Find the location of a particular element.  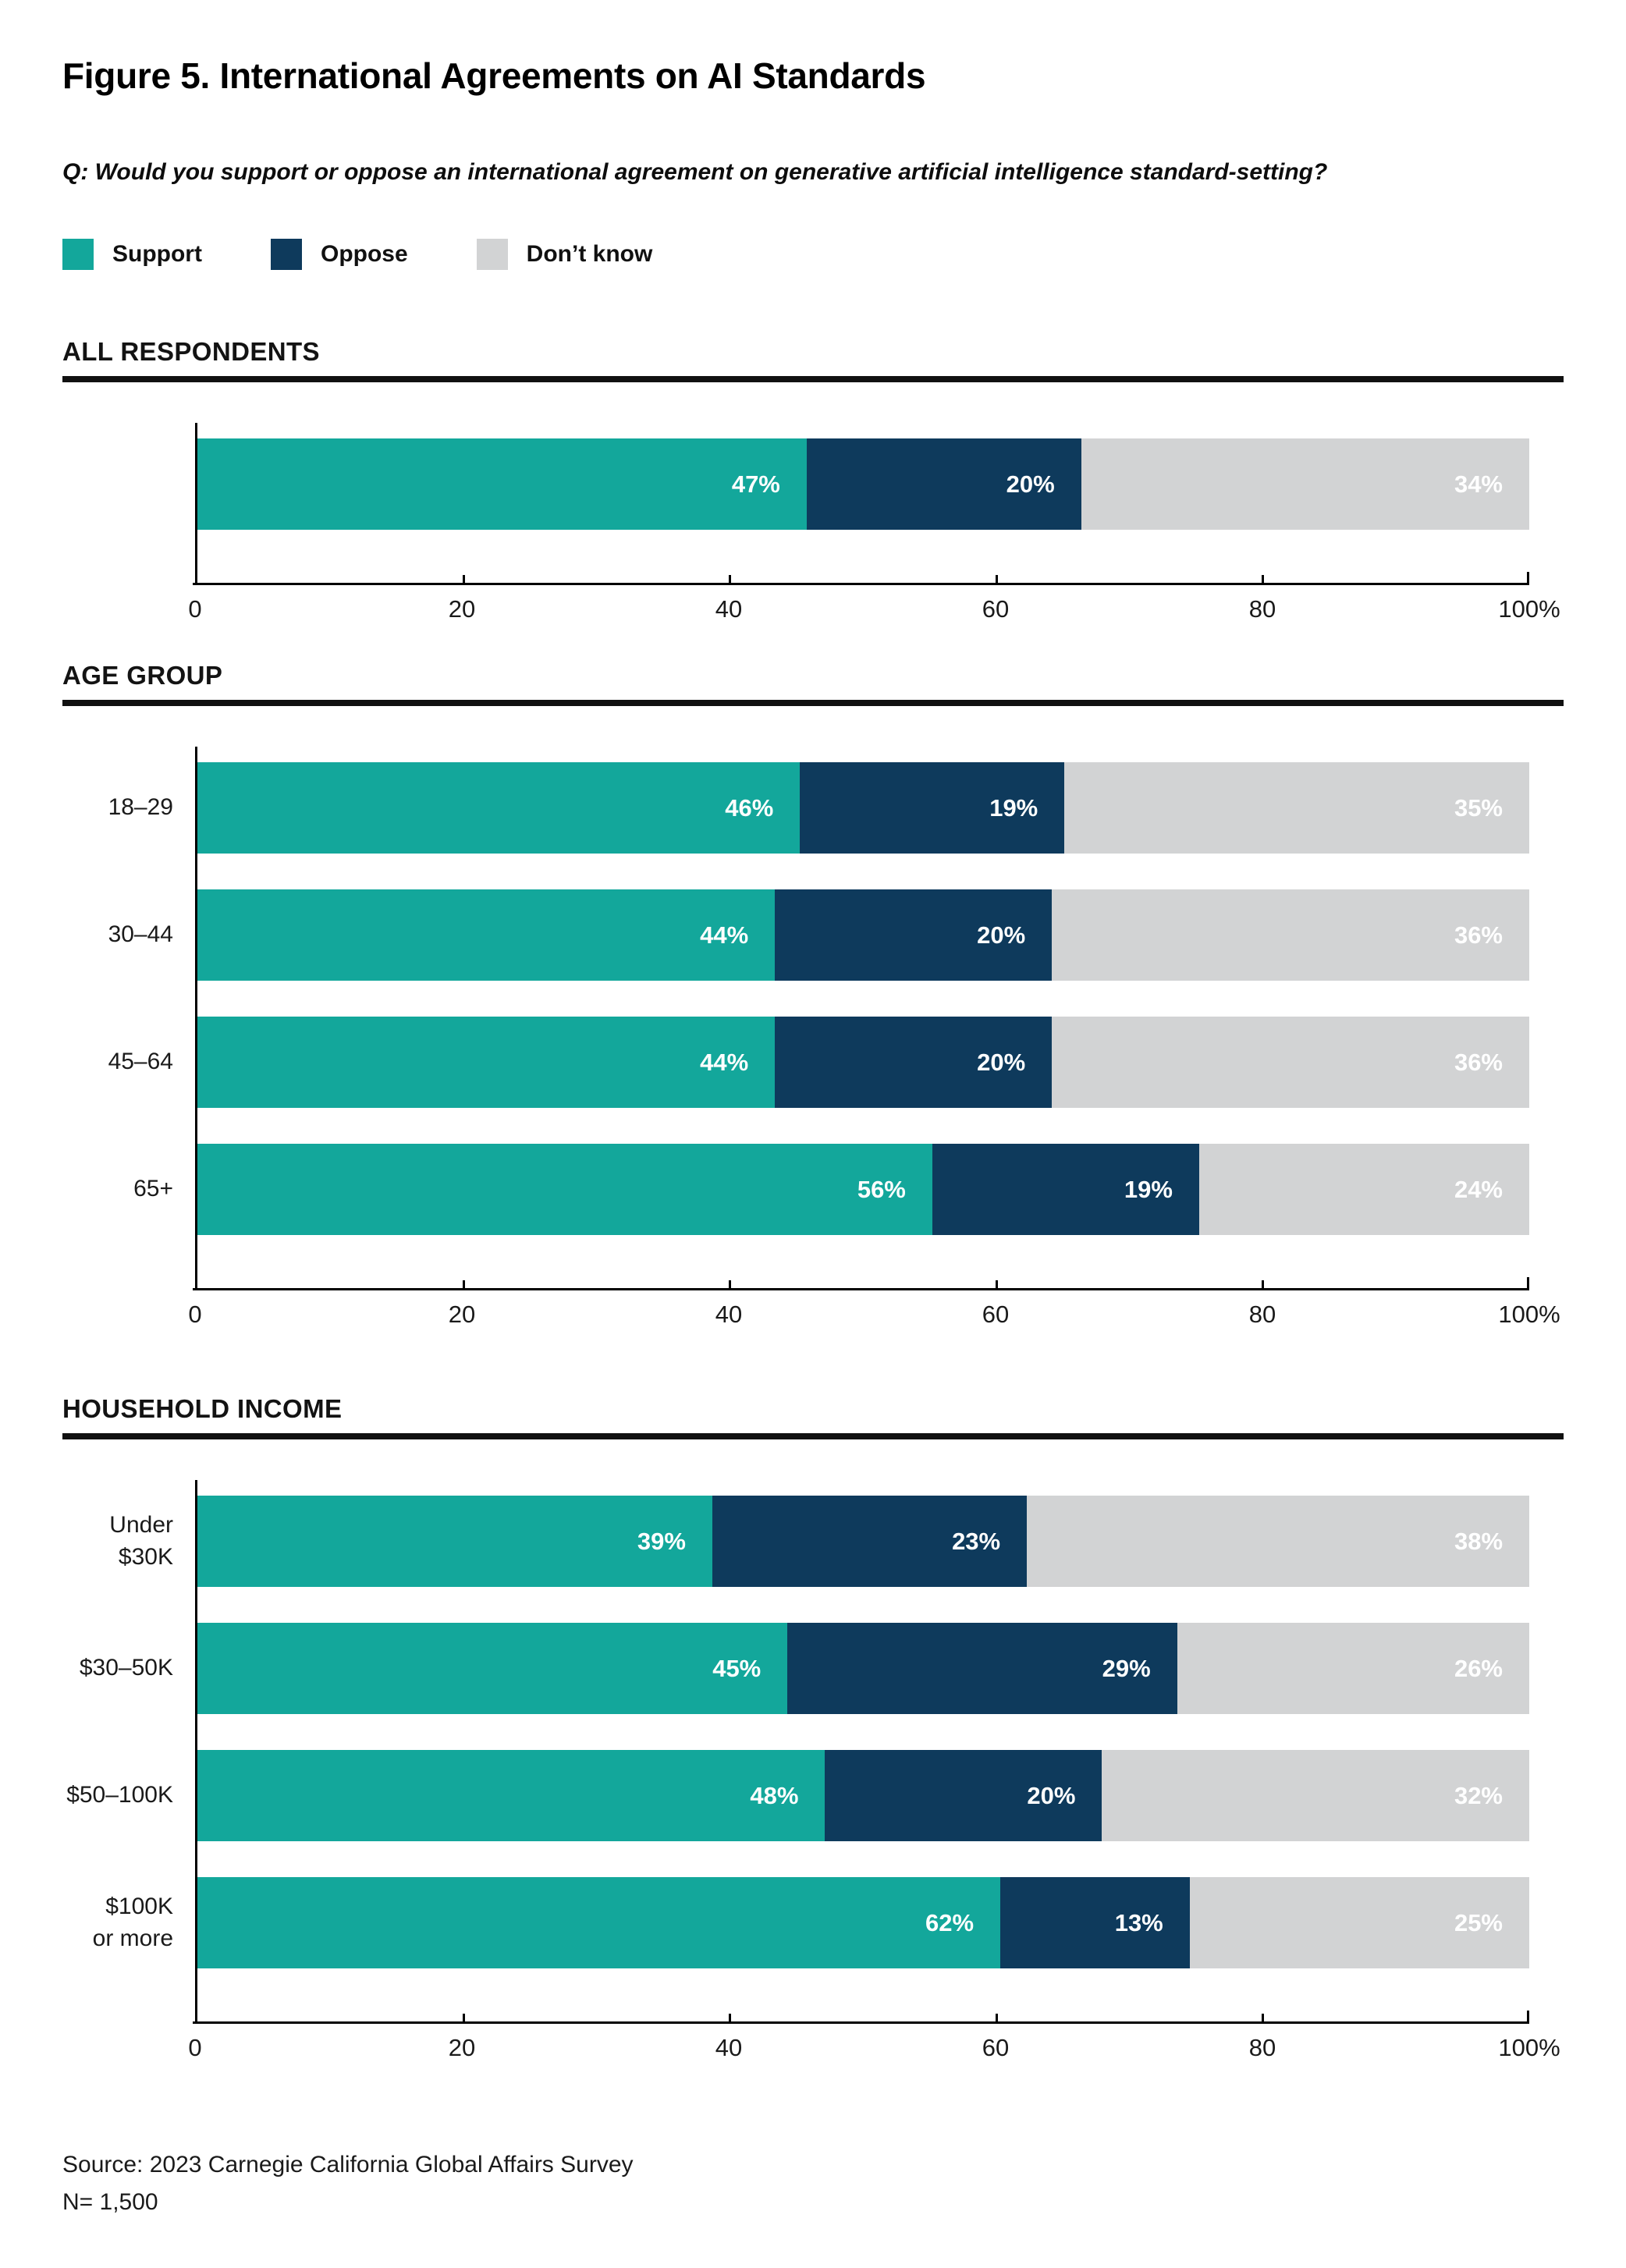

bar-row: 39% 23% 38% is located at coordinates (864, 1542).